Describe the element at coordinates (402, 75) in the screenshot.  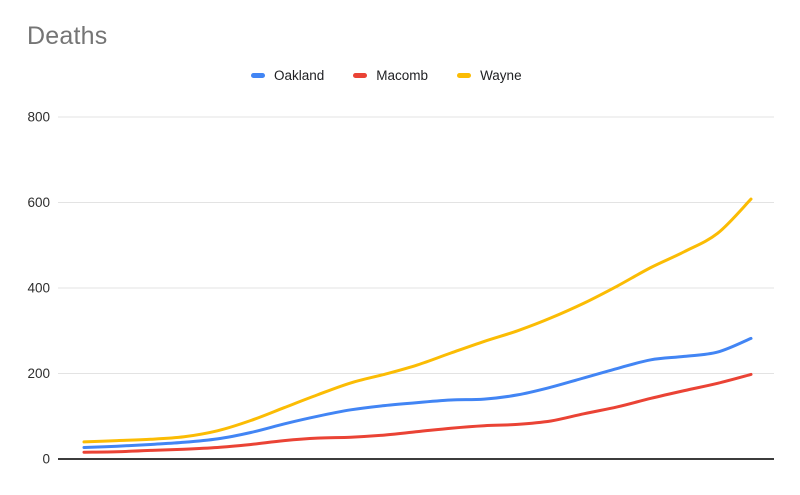
I see `legend-label-macomb: Macomb` at that location.